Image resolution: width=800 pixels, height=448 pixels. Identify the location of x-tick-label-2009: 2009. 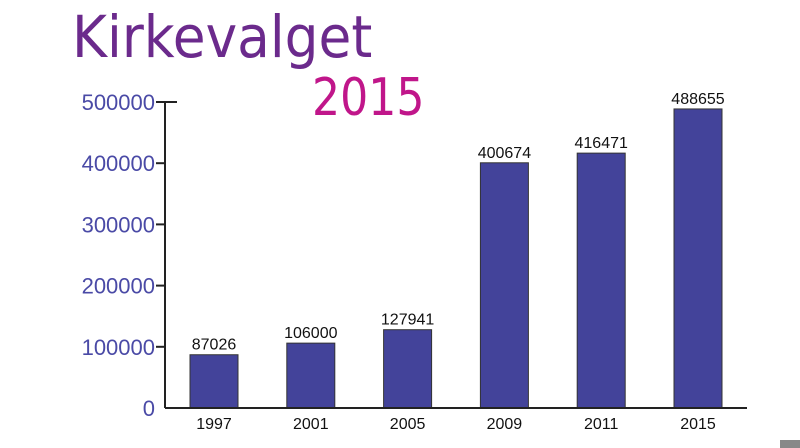
(505, 424).